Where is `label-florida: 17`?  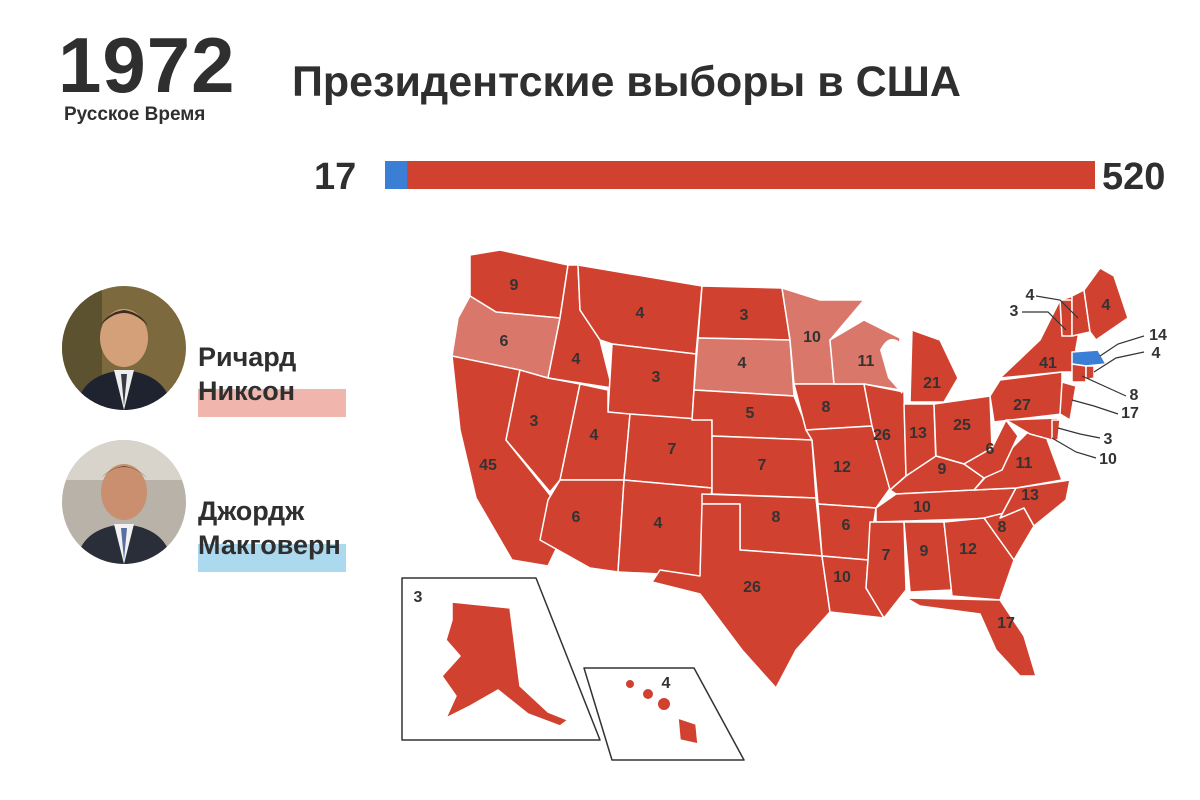
label-florida: 17 is located at coordinates (1006, 623).